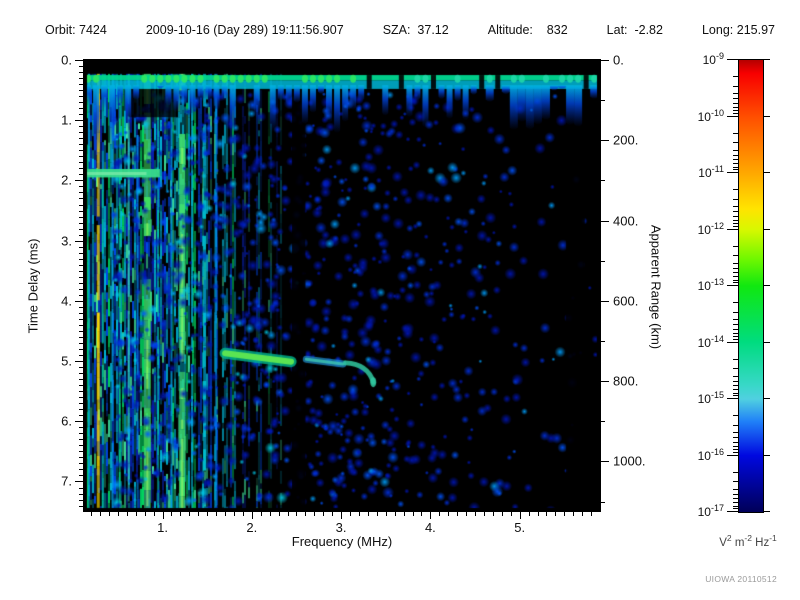 This screenshot has width=800, height=600. What do you see at coordinates (520, 527) in the screenshot?
I see `x-tick-label: 5.` at bounding box center [520, 527].